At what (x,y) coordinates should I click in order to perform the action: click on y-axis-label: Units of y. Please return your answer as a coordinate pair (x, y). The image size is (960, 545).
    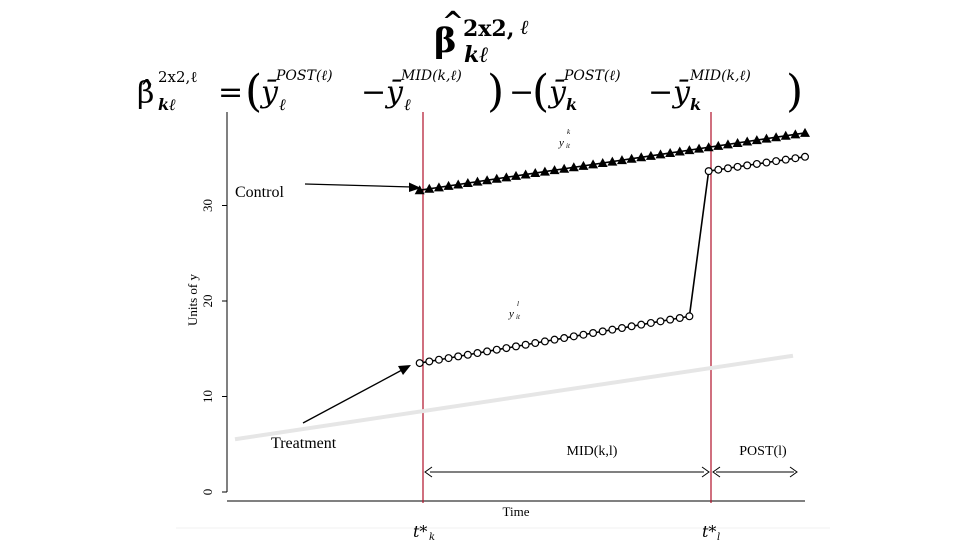
    Looking at the image, I should click on (192, 300).